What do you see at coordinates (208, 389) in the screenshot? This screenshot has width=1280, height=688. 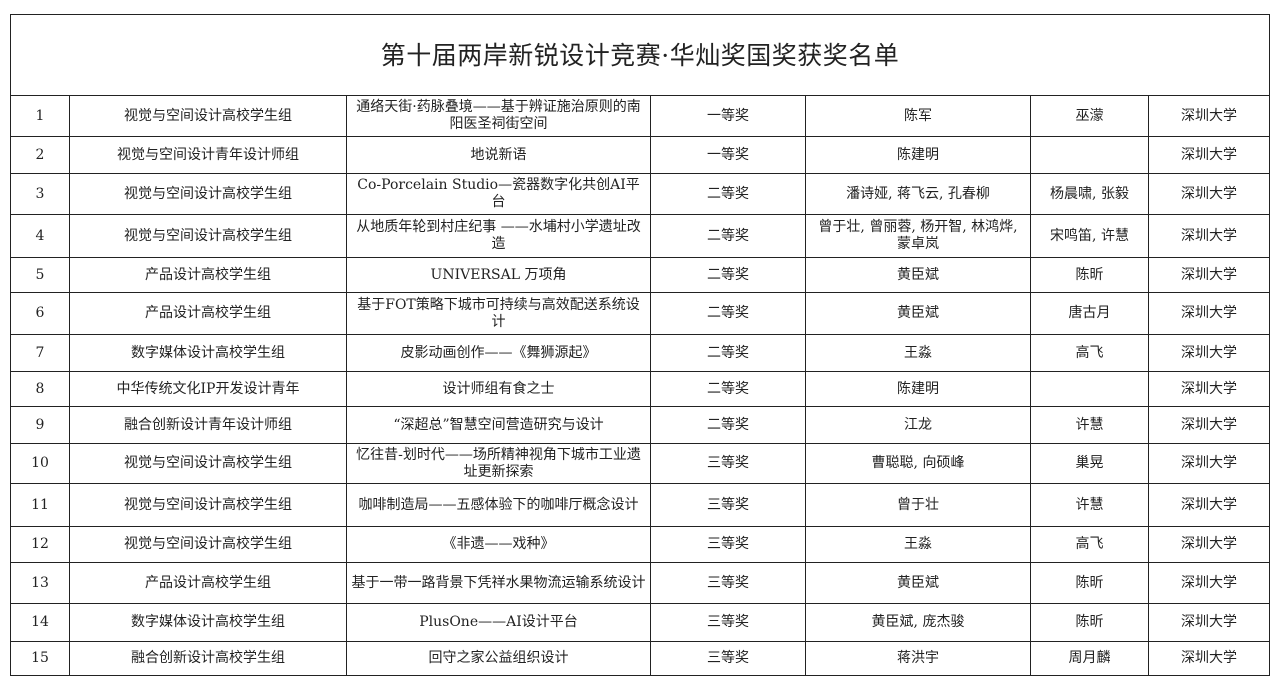 I see `cell-group: 中华传统文化IP开发设计青年` at bounding box center [208, 389].